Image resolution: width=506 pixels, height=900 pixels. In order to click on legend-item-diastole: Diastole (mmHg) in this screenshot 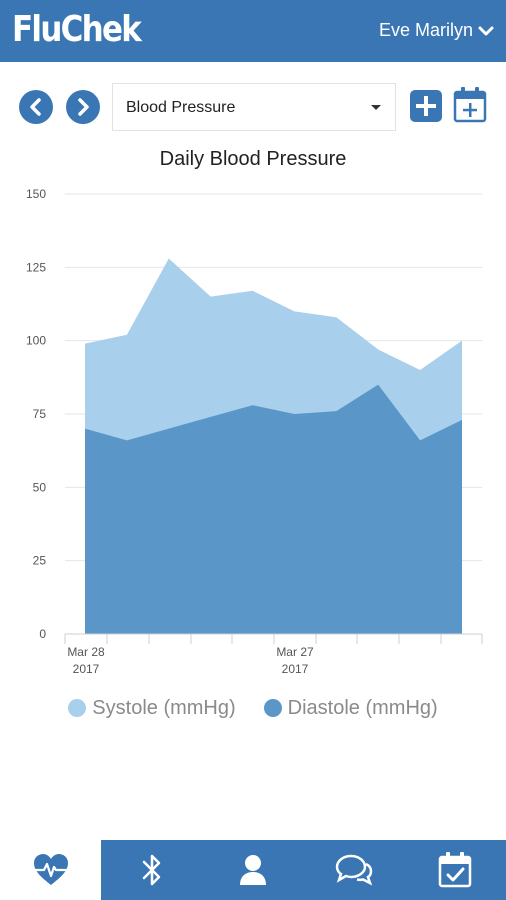, I will do `click(350, 708)`.